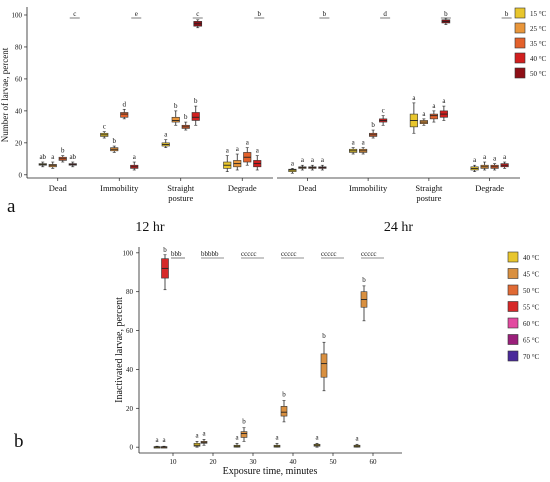  Describe the element at coordinates (198, 24) in the screenshot. I see `box-50C` at that location.